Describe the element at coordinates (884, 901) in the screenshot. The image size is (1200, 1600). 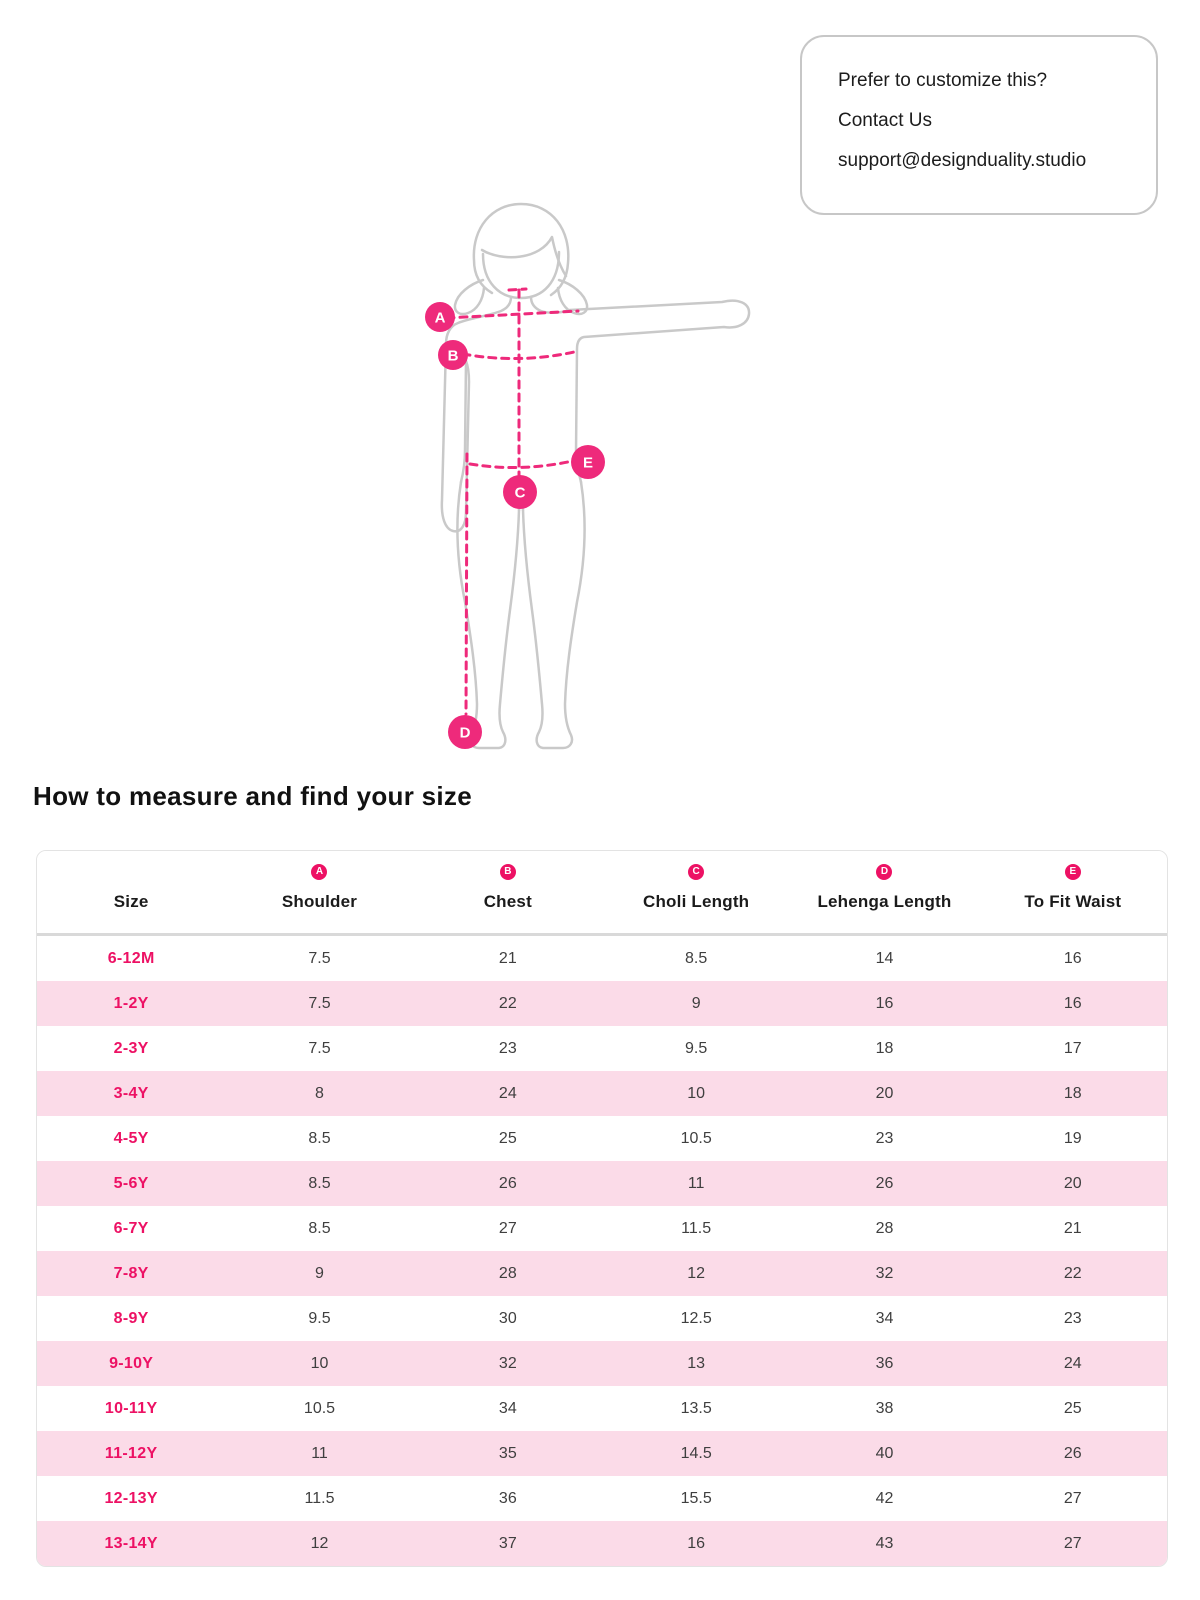
I see `column-label: Lehenga Length` at that location.